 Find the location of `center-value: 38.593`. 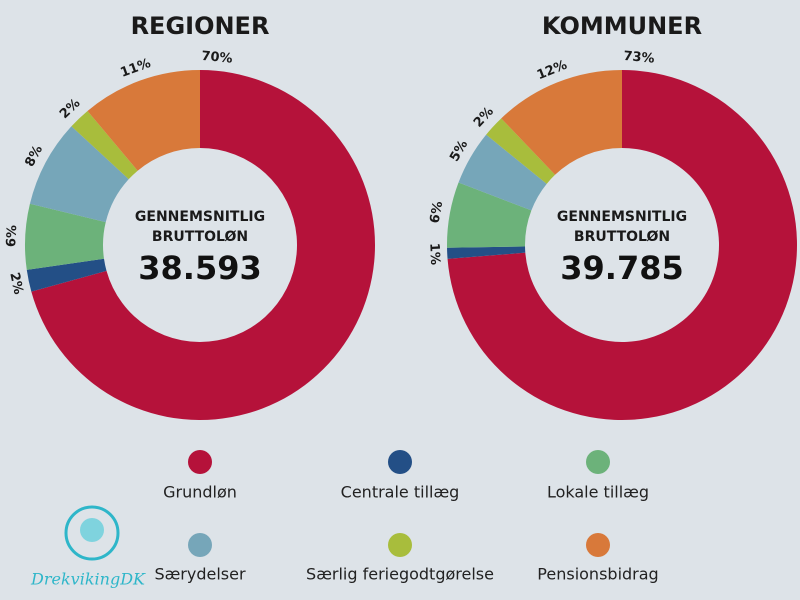

center-value: 38.593 is located at coordinates (199, 268).